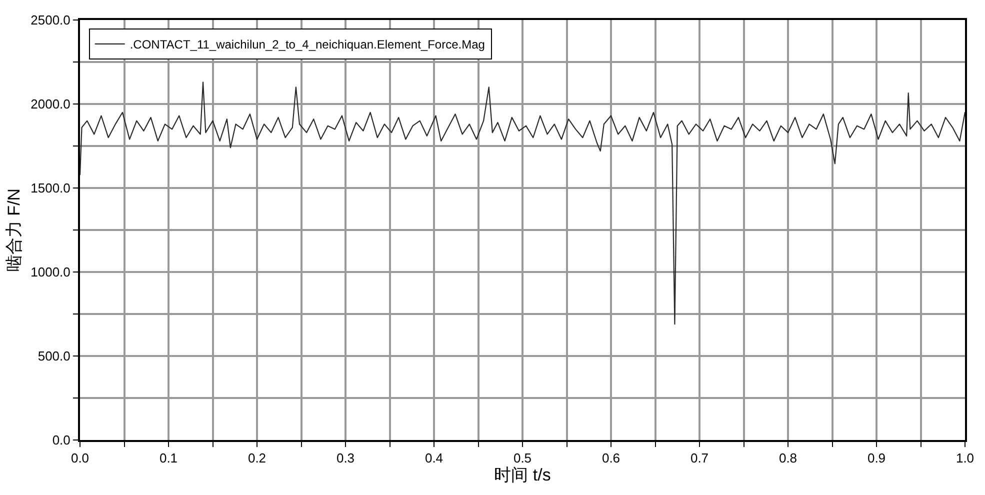 This screenshot has height=495, width=985. What do you see at coordinates (345, 458) in the screenshot?
I see `x-tick-label: 0.3` at bounding box center [345, 458].